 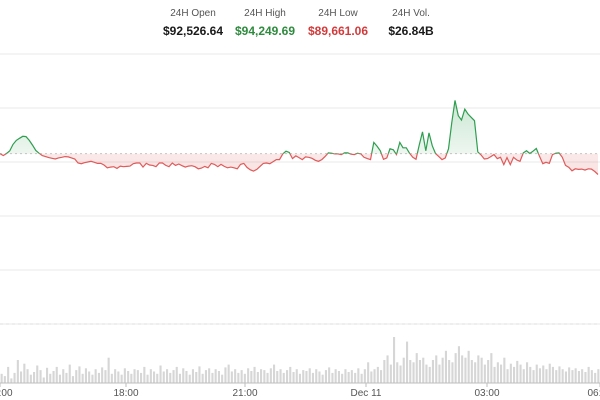 What do you see at coordinates (193, 31) in the screenshot?
I see `stat-value: $92,526.64` at bounding box center [193, 31].